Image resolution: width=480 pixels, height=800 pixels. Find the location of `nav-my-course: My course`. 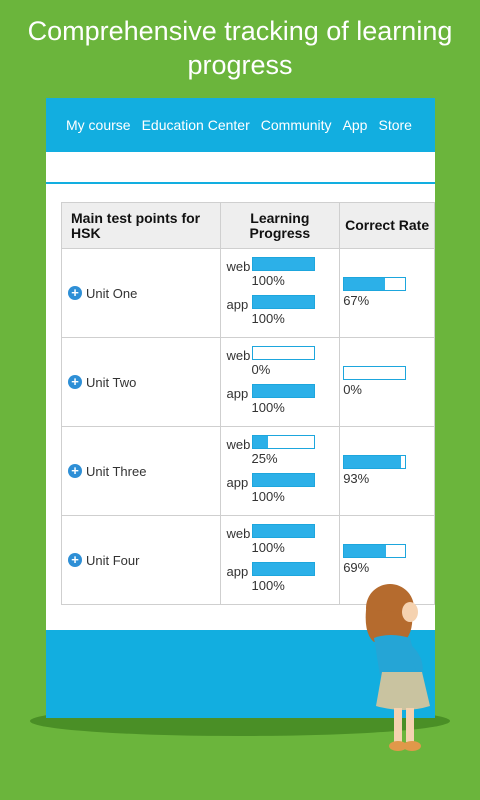

nav-my-course: My course is located at coordinates (98, 125).